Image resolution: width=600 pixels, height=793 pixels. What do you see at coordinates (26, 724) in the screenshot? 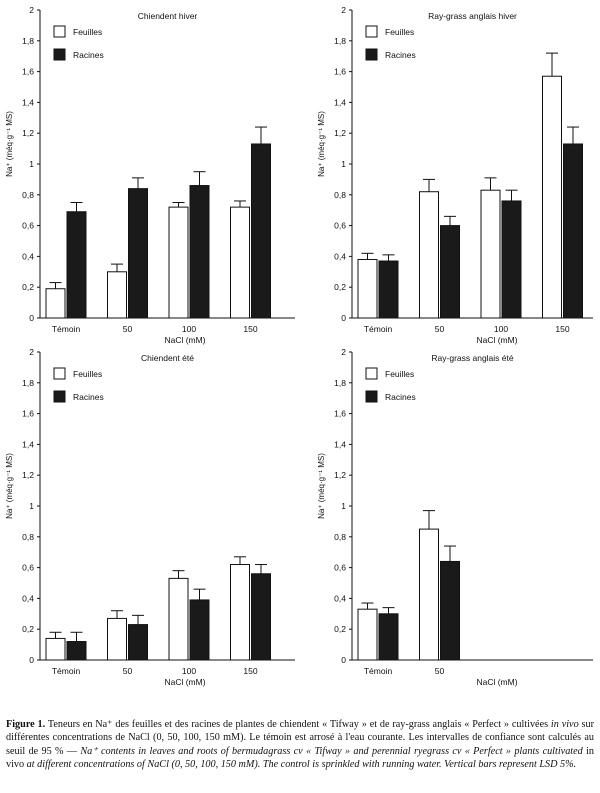
I see `caption-label: Figure 1.` at bounding box center [26, 724].